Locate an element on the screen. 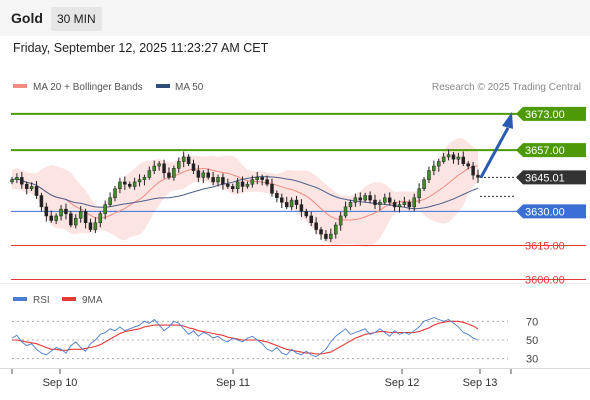  x-tick-label: Sep 13 is located at coordinates (480, 383).